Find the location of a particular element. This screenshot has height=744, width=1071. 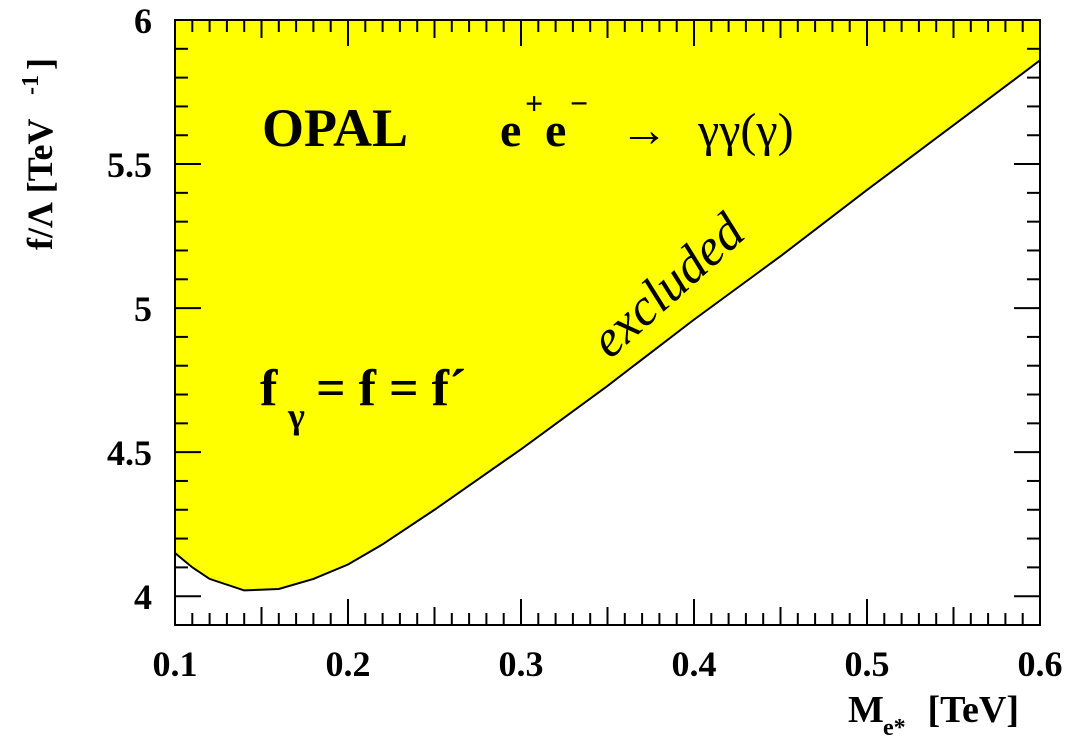

reaction-plus-sup: + is located at coordinates (534, 103).